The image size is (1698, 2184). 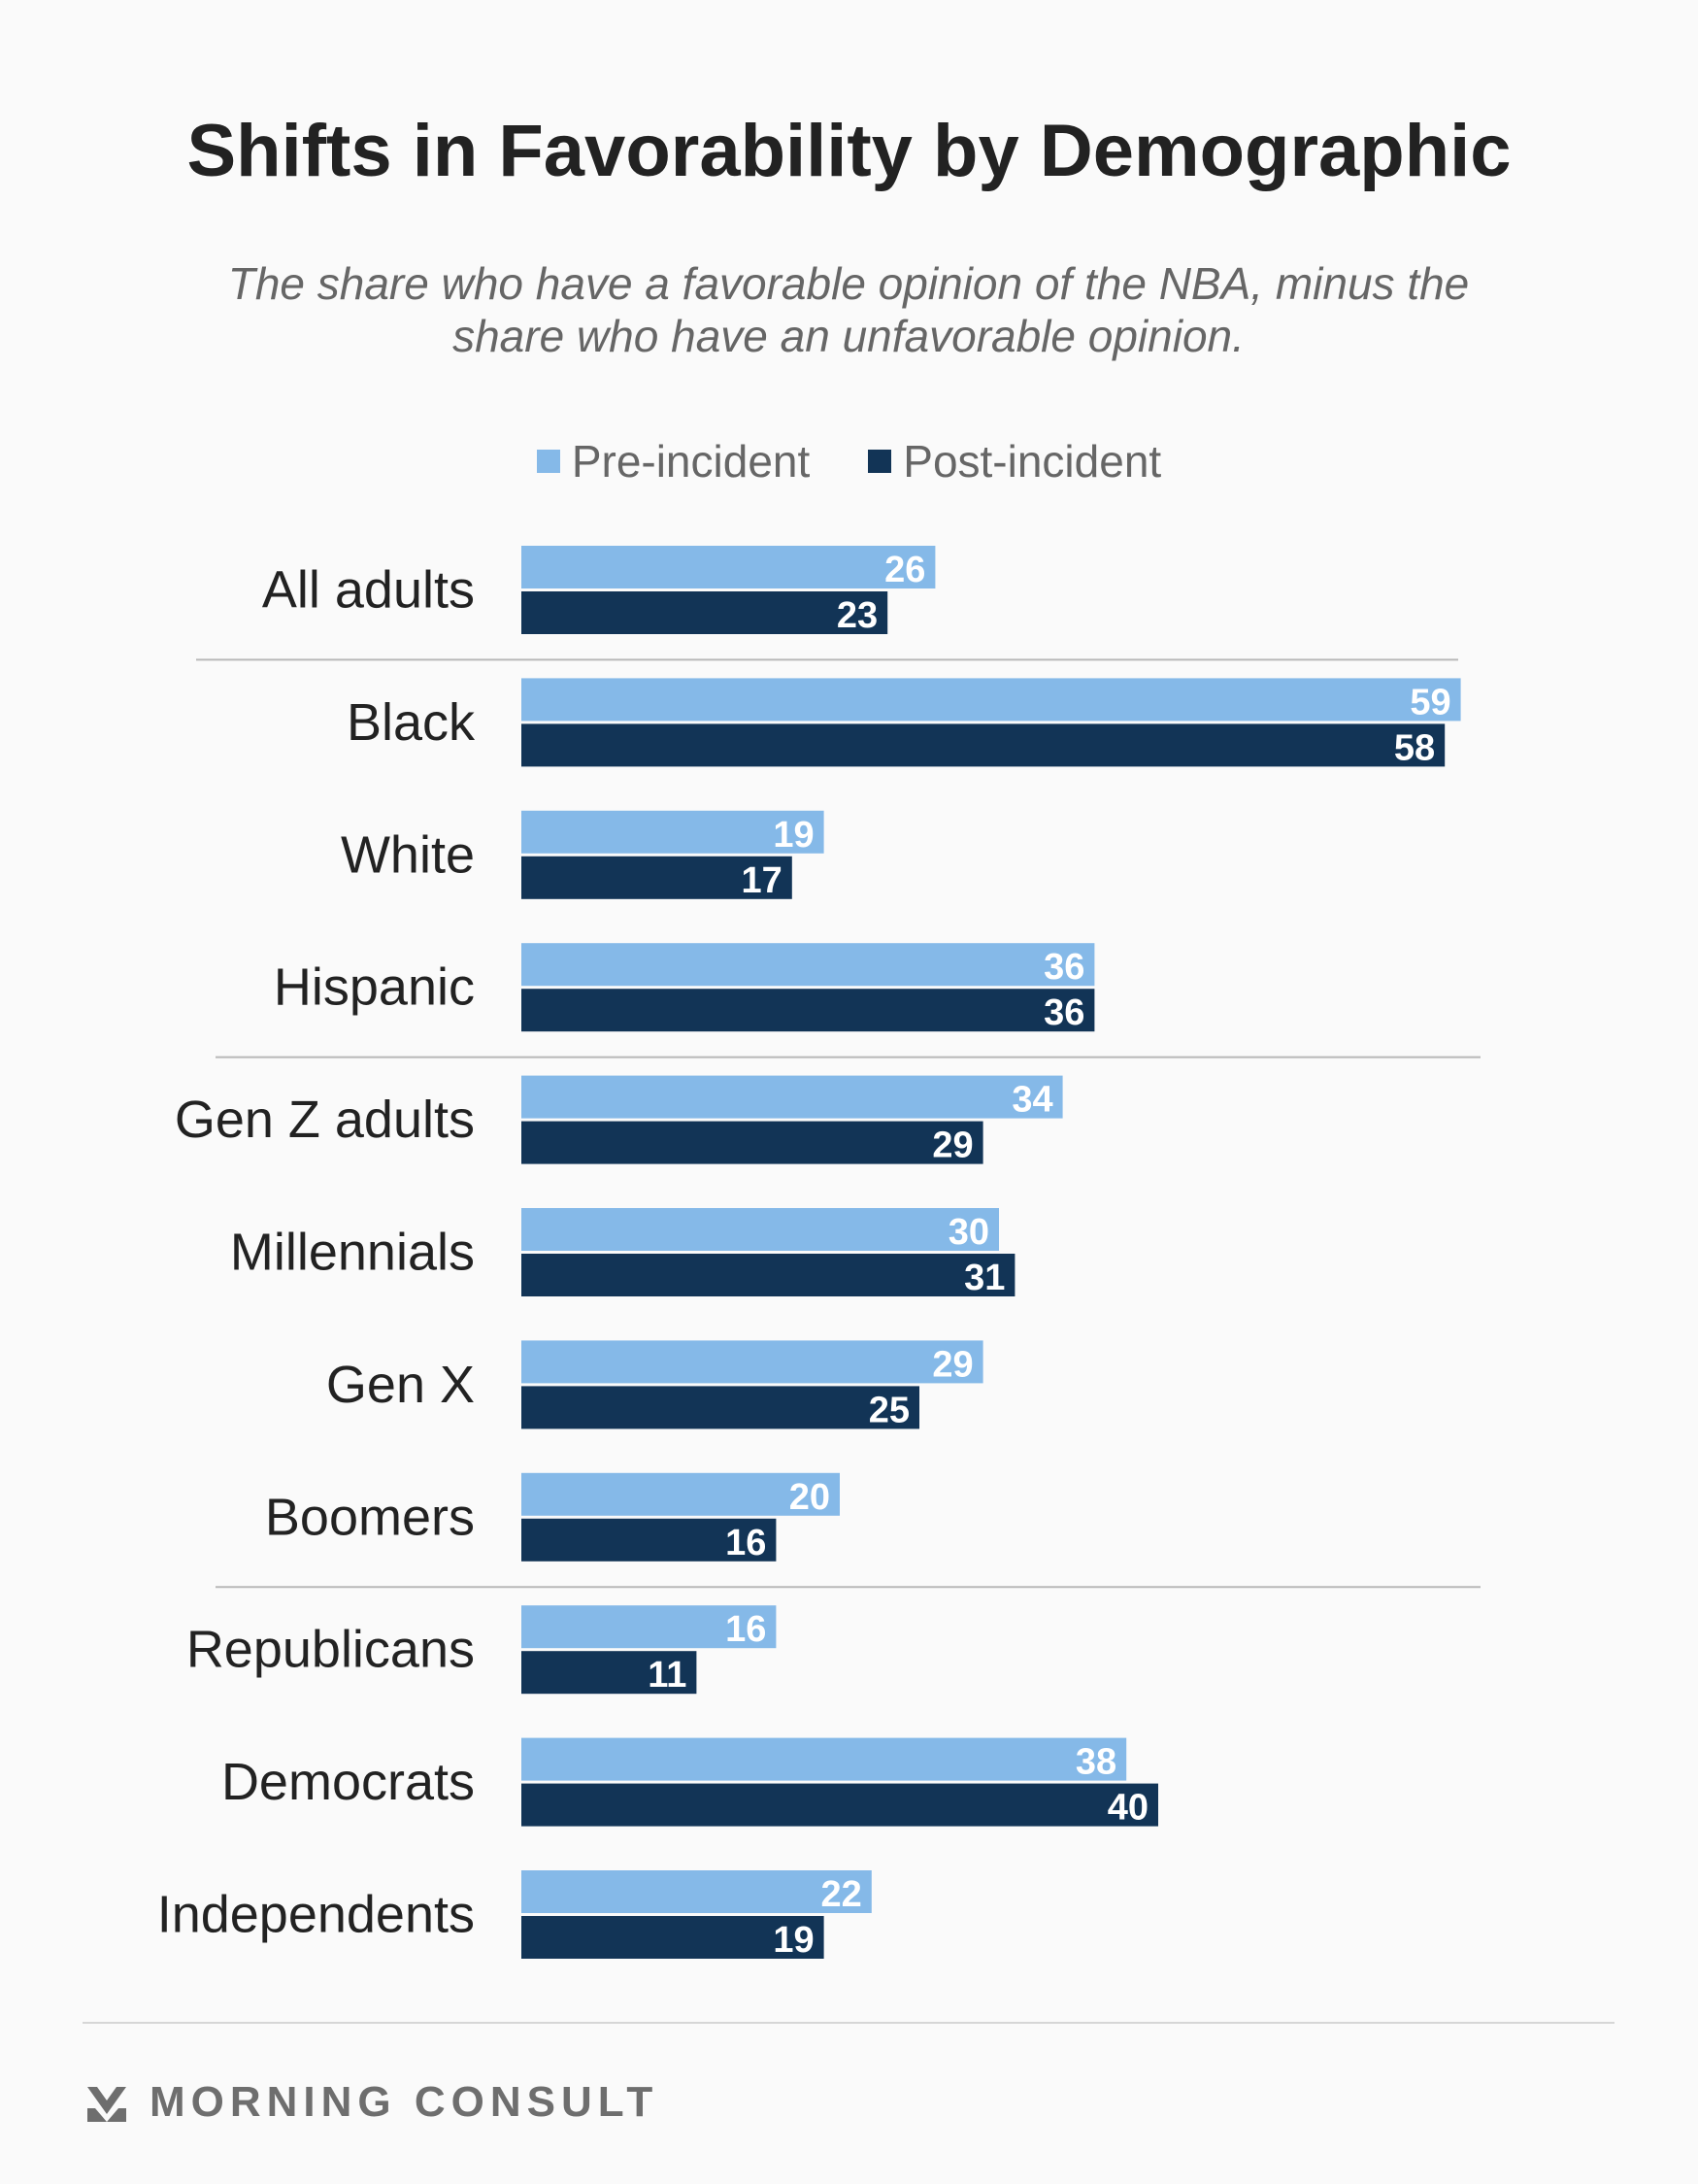 What do you see at coordinates (1064, 967) in the screenshot?
I see `data-label-pre-incident-hispanic: 36` at bounding box center [1064, 967].